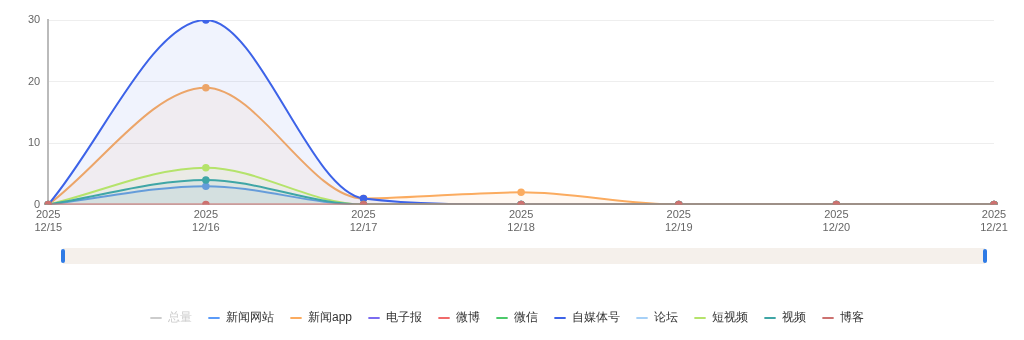 The image size is (1024, 340). Describe the element at coordinates (994, 221) in the screenshot. I see `x-tick-label: 2025 12/21` at that location.